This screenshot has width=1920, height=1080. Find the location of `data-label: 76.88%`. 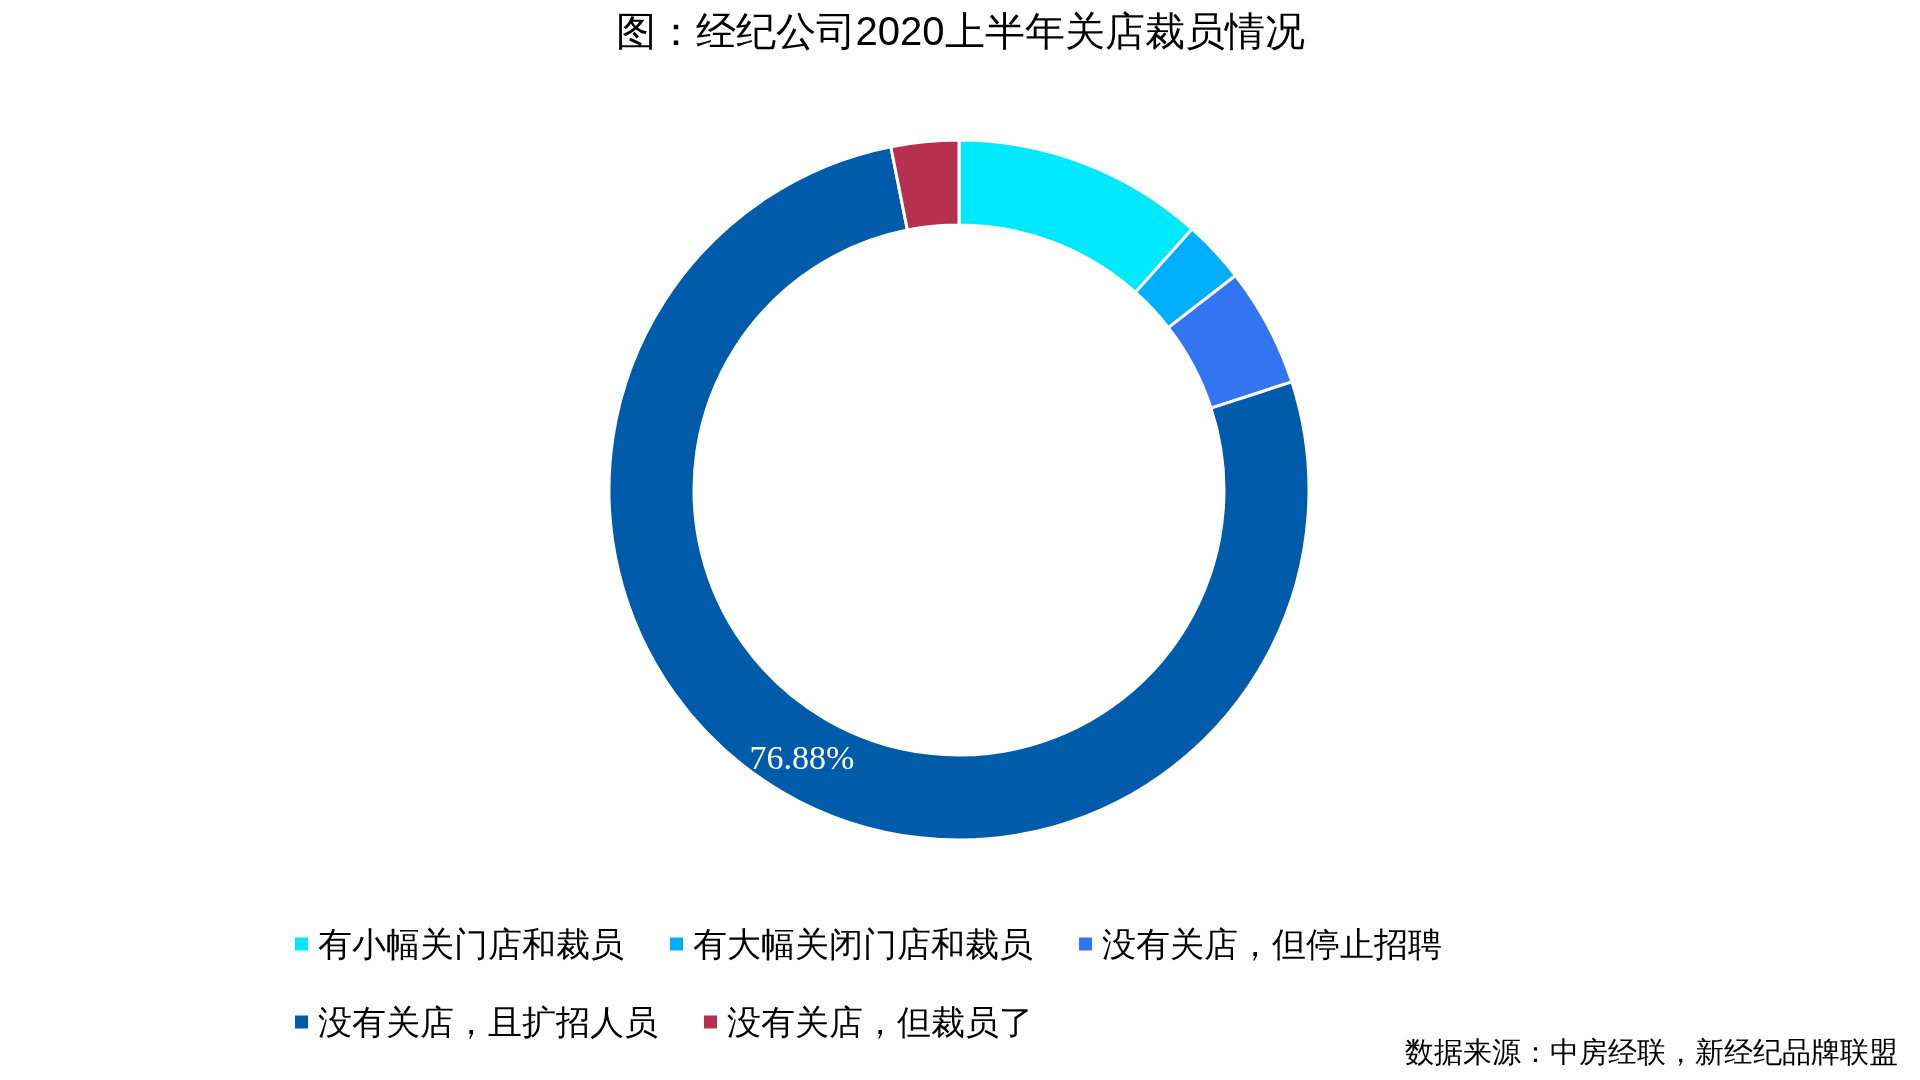

data-label: 76.88% is located at coordinates (802, 758).